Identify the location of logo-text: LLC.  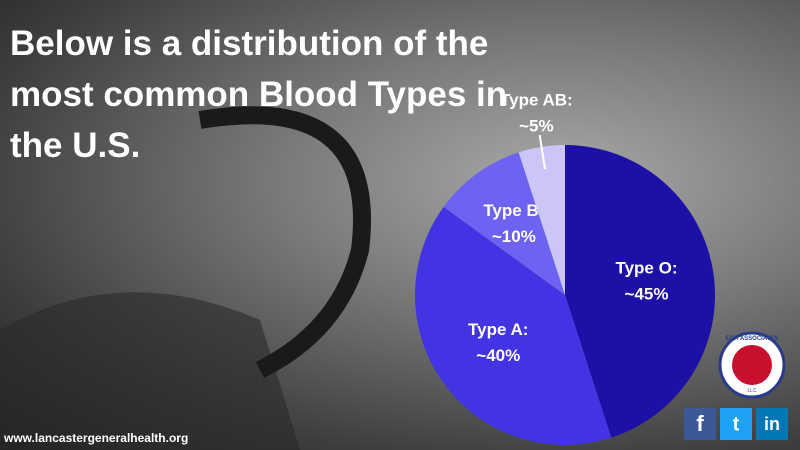
(752, 391).